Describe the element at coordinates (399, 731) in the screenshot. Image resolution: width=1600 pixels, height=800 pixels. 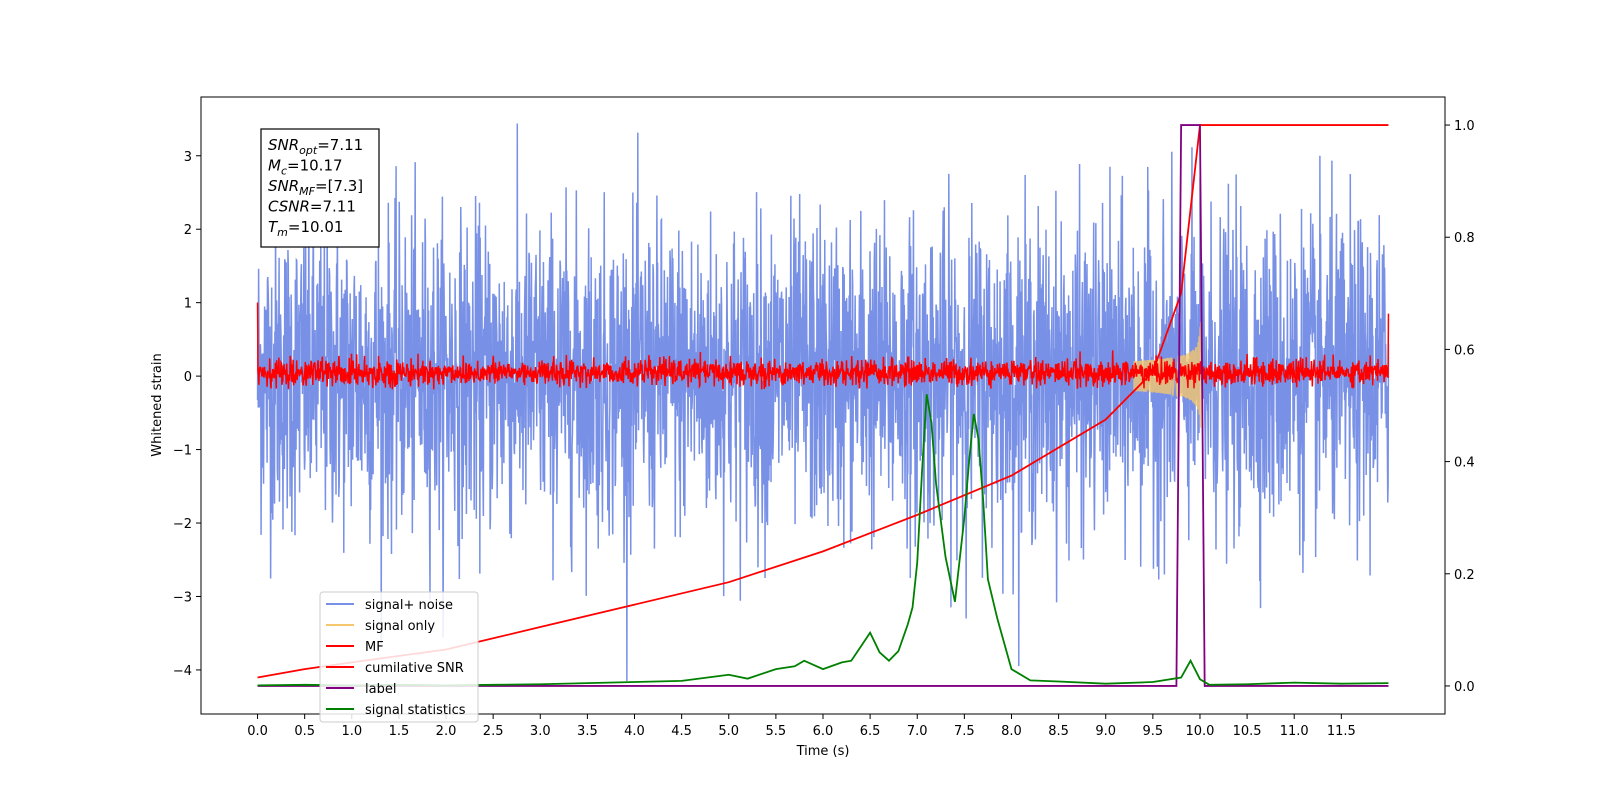
I see `x-tick-label: 1.5` at that location.